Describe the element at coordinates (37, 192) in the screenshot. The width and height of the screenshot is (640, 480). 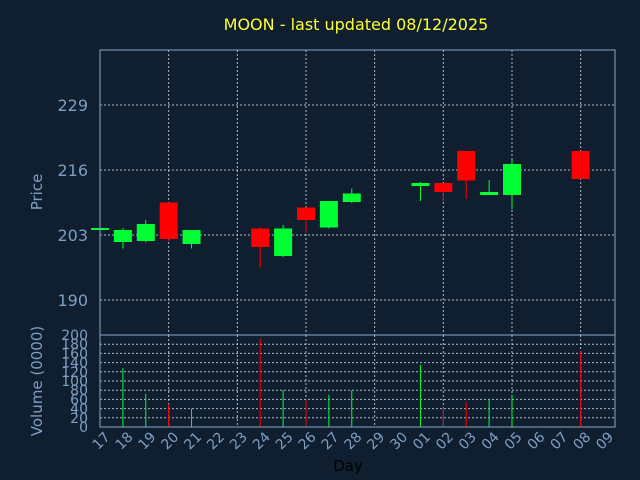
I see `price-axis-label: Price` at that location.